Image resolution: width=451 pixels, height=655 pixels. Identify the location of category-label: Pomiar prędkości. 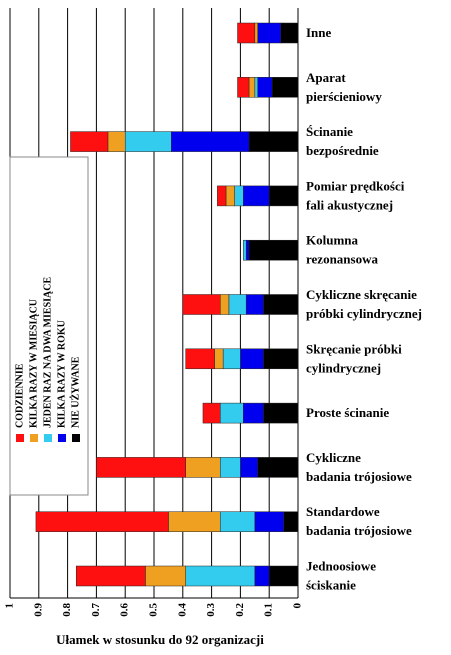
(355, 185).